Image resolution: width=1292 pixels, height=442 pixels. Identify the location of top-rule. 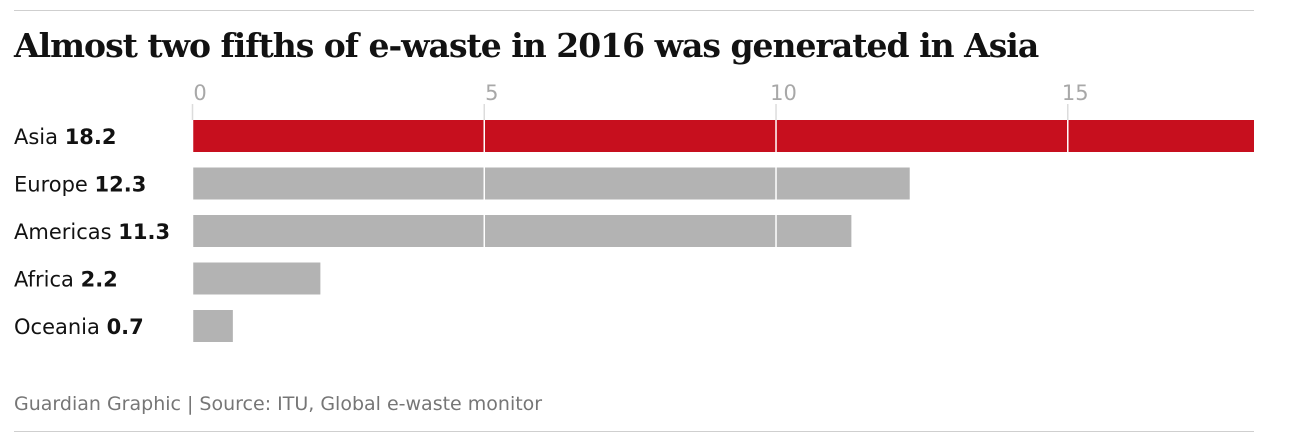
(634, 10).